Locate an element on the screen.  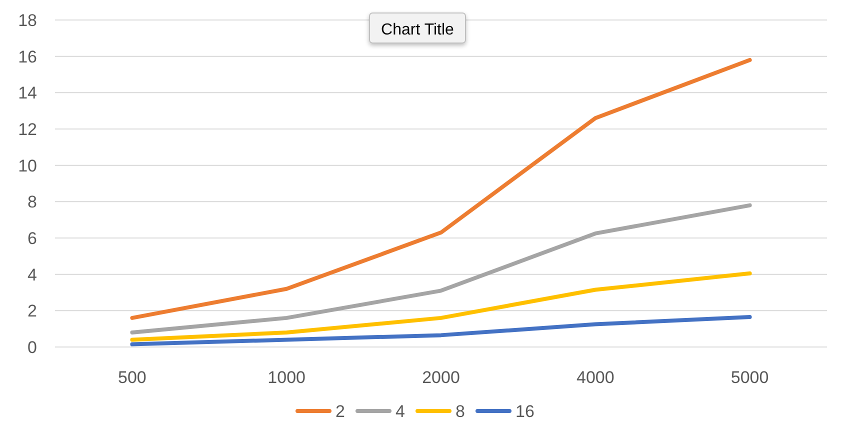
y-tick-label: 18 is located at coordinates (27, 20).